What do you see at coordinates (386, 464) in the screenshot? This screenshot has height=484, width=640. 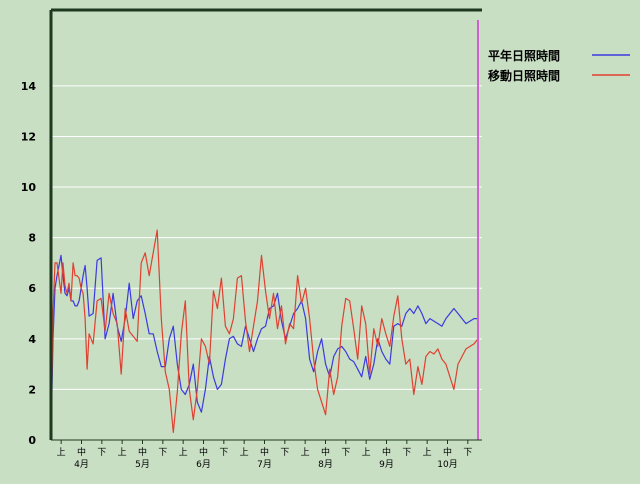 I see `x-month-label: 9月` at bounding box center [386, 464].